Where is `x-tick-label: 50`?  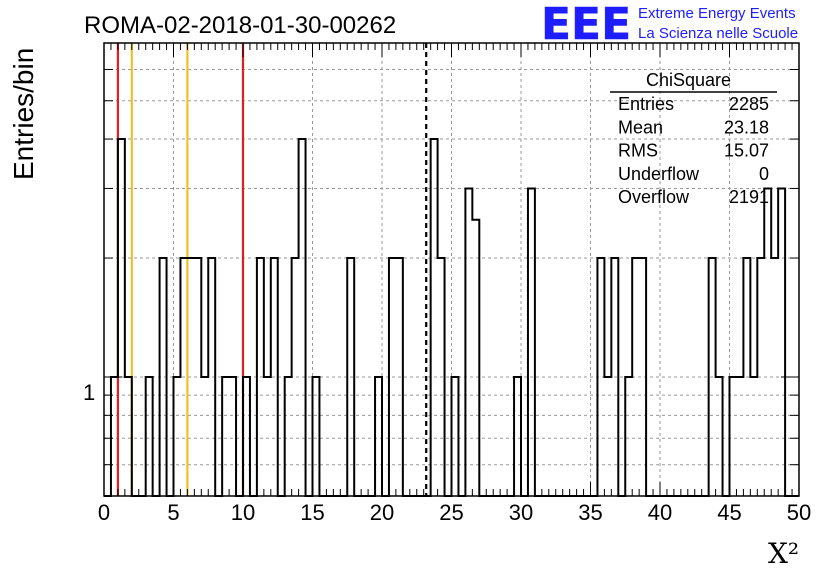
x-tick-label: 50 is located at coordinates (799, 512).